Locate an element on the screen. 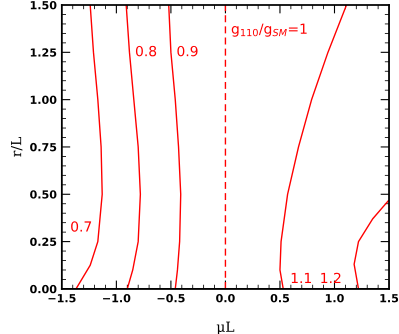 The height and width of the screenshot is (334, 399). x-tick-label: 1.5 is located at coordinates (389, 298).